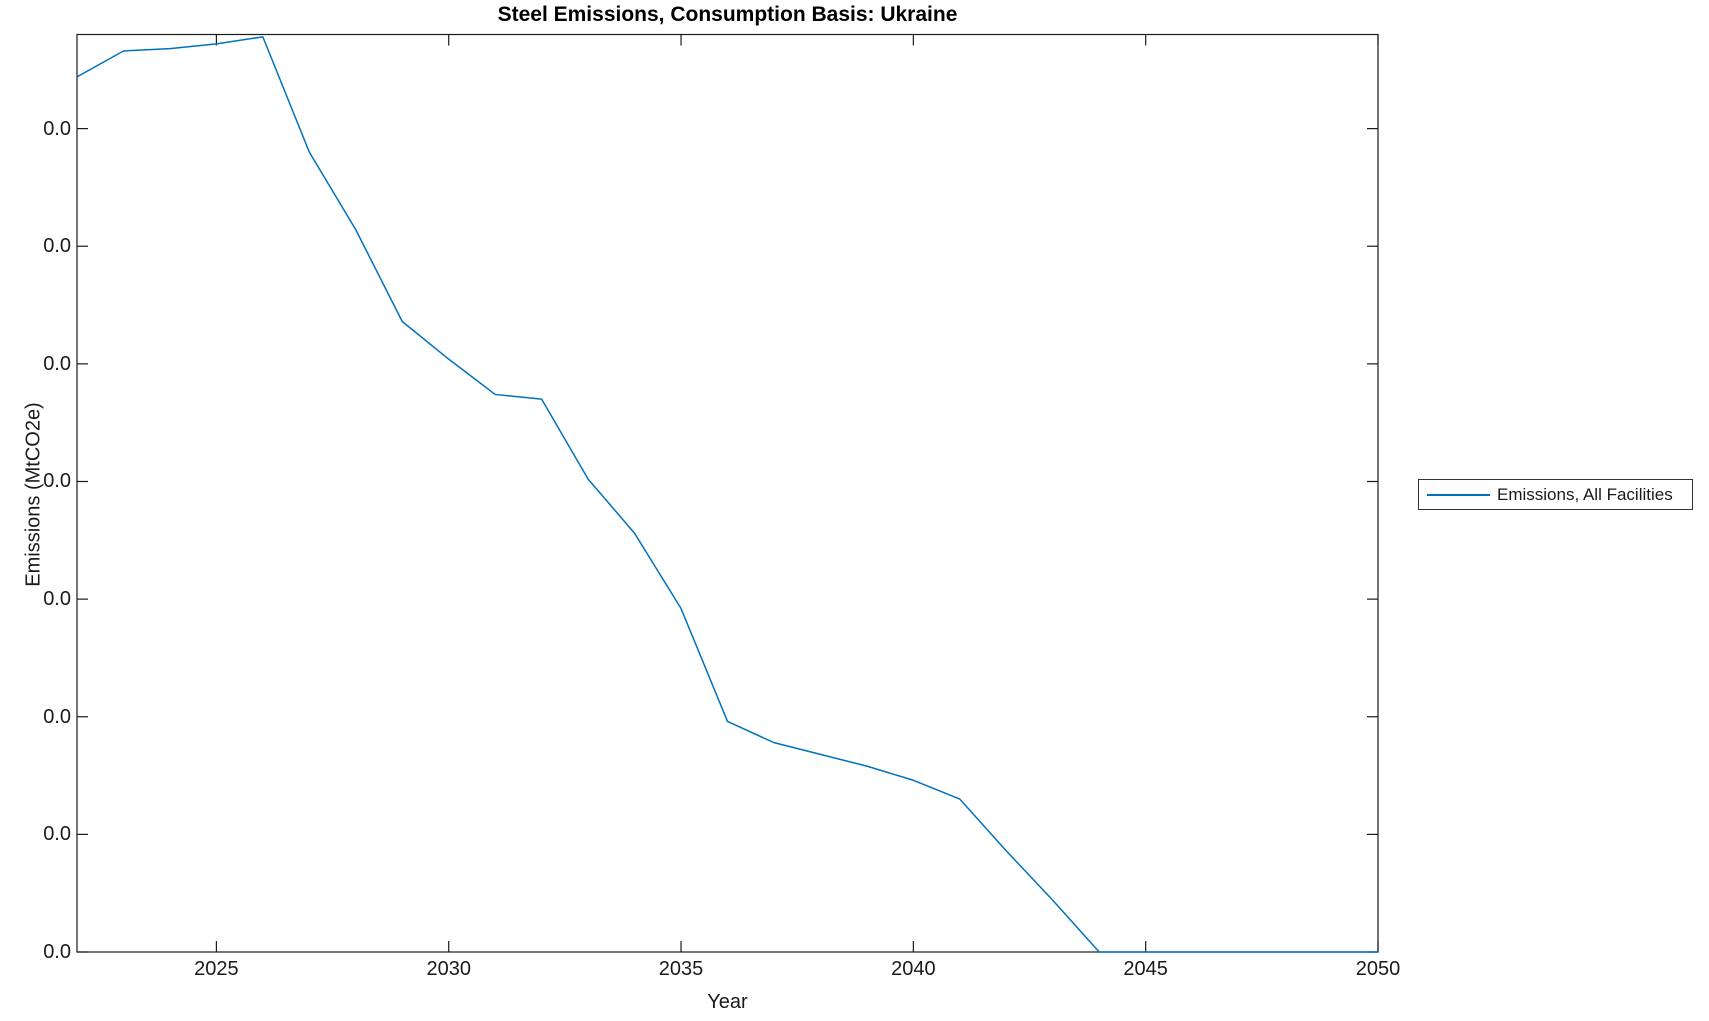 The height and width of the screenshot is (1021, 1709). What do you see at coordinates (33, 494) in the screenshot?
I see `y-axis-label: Emissions (MtCO2e)` at bounding box center [33, 494].